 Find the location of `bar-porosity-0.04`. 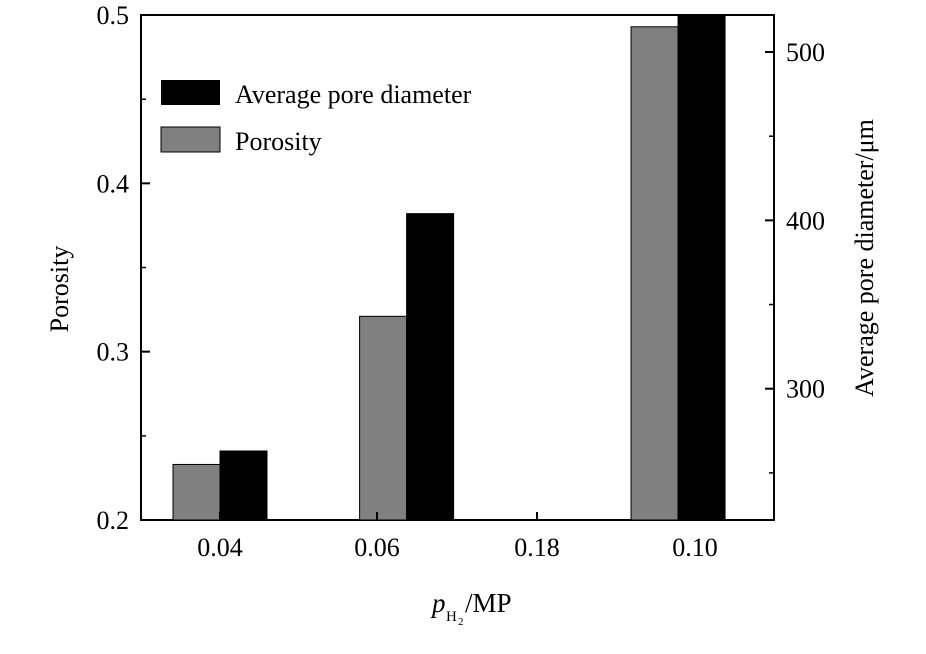

bar-porosity-0.04 is located at coordinates (196, 492).